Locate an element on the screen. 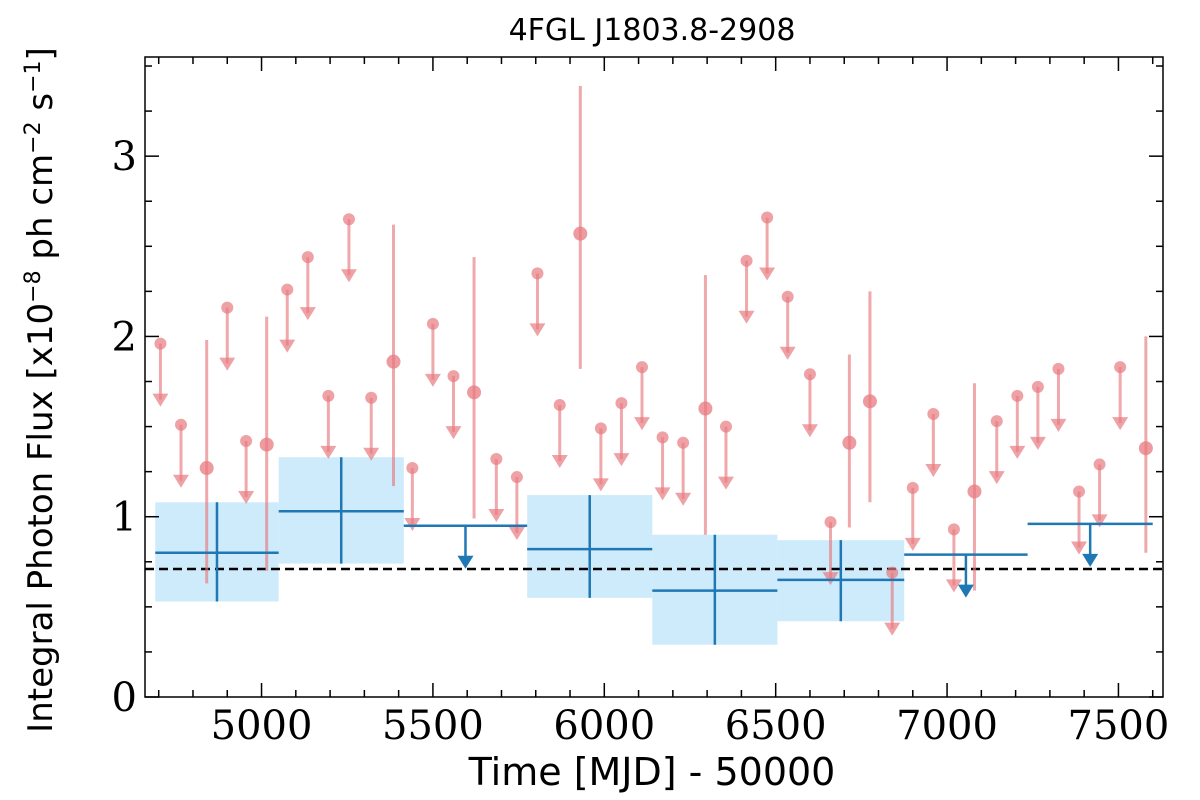  y-tick-label: 2 is located at coordinates (124, 337).